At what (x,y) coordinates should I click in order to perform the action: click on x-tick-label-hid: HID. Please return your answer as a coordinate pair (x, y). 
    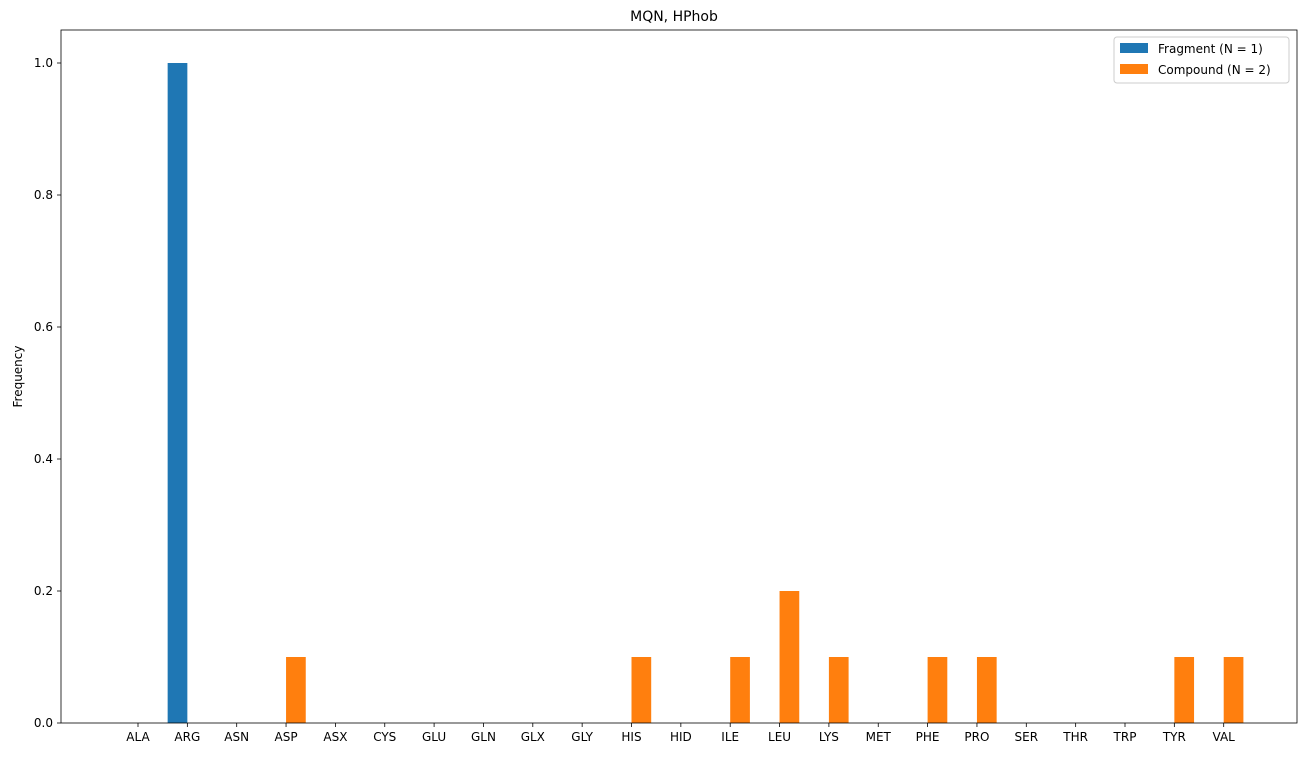
    Looking at the image, I should click on (681, 737).